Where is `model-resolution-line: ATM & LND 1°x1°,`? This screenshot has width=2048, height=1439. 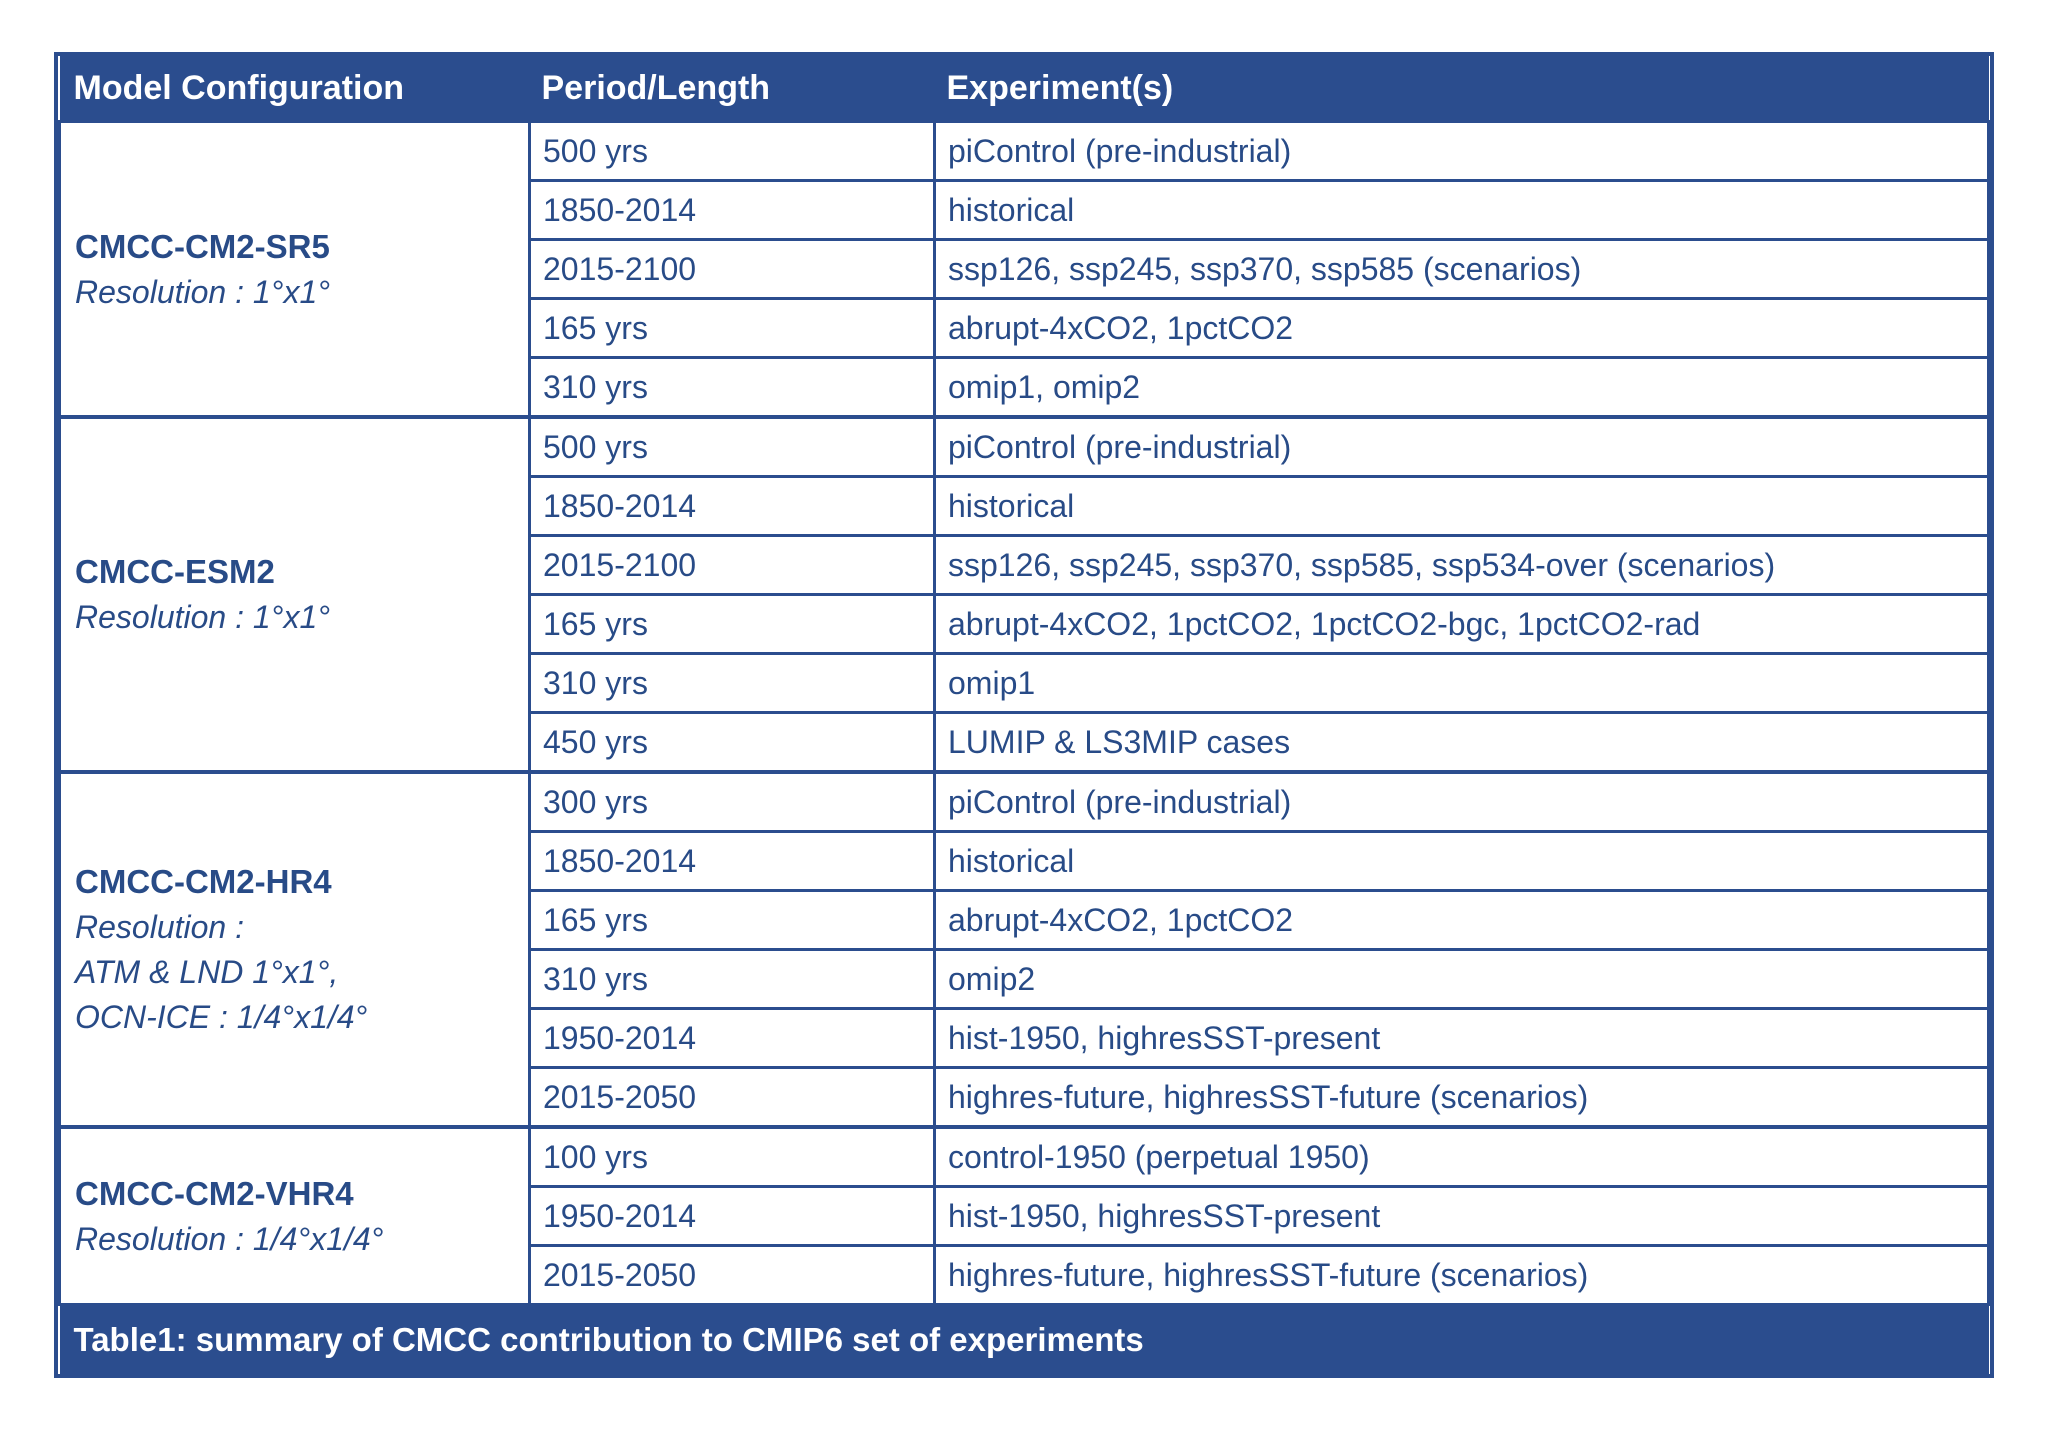
model-resolution-line: ATM & LND 1°x1°, is located at coordinates (207, 972).